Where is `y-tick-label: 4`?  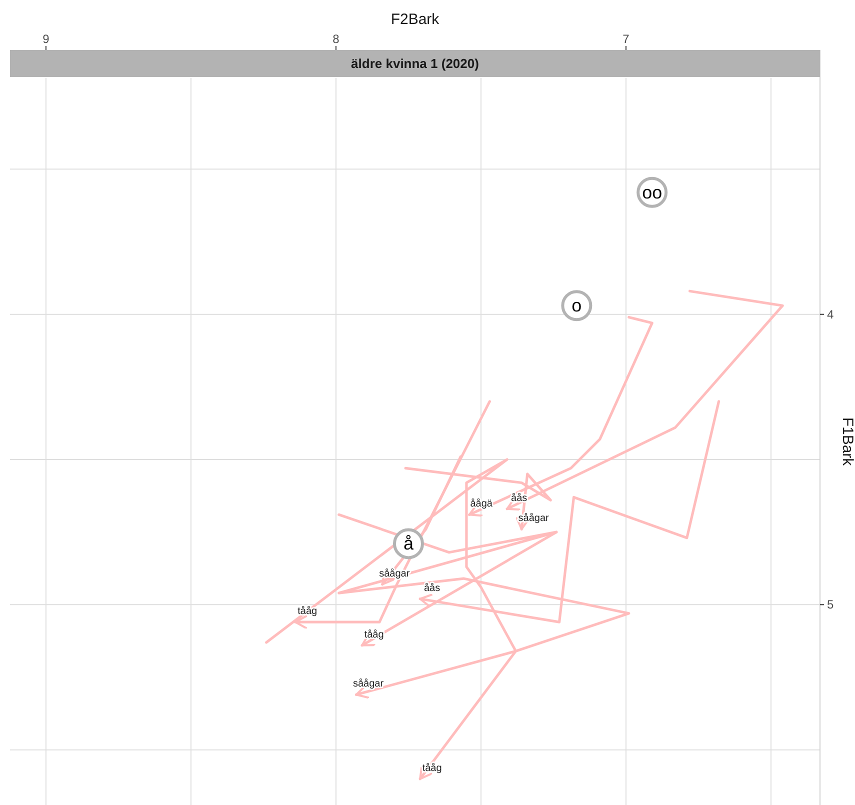
y-tick-label: 4 is located at coordinates (830, 314).